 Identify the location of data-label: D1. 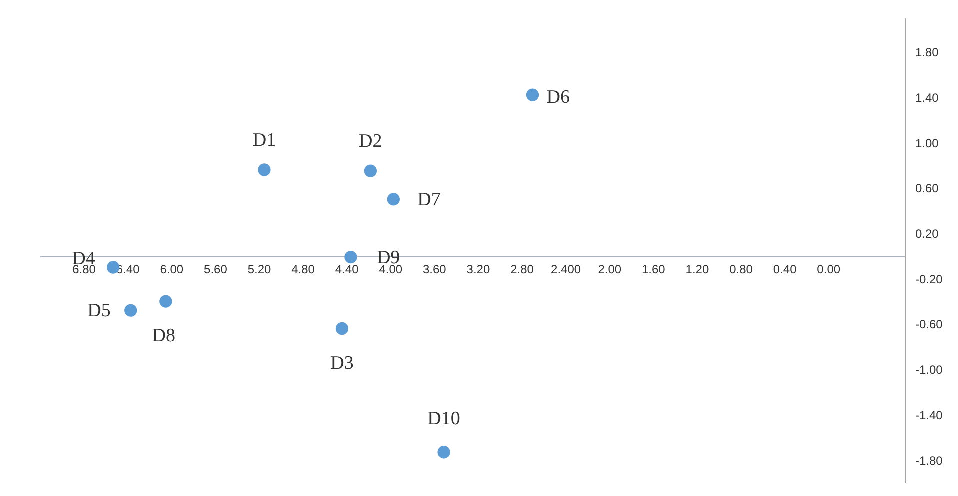
(264, 140).